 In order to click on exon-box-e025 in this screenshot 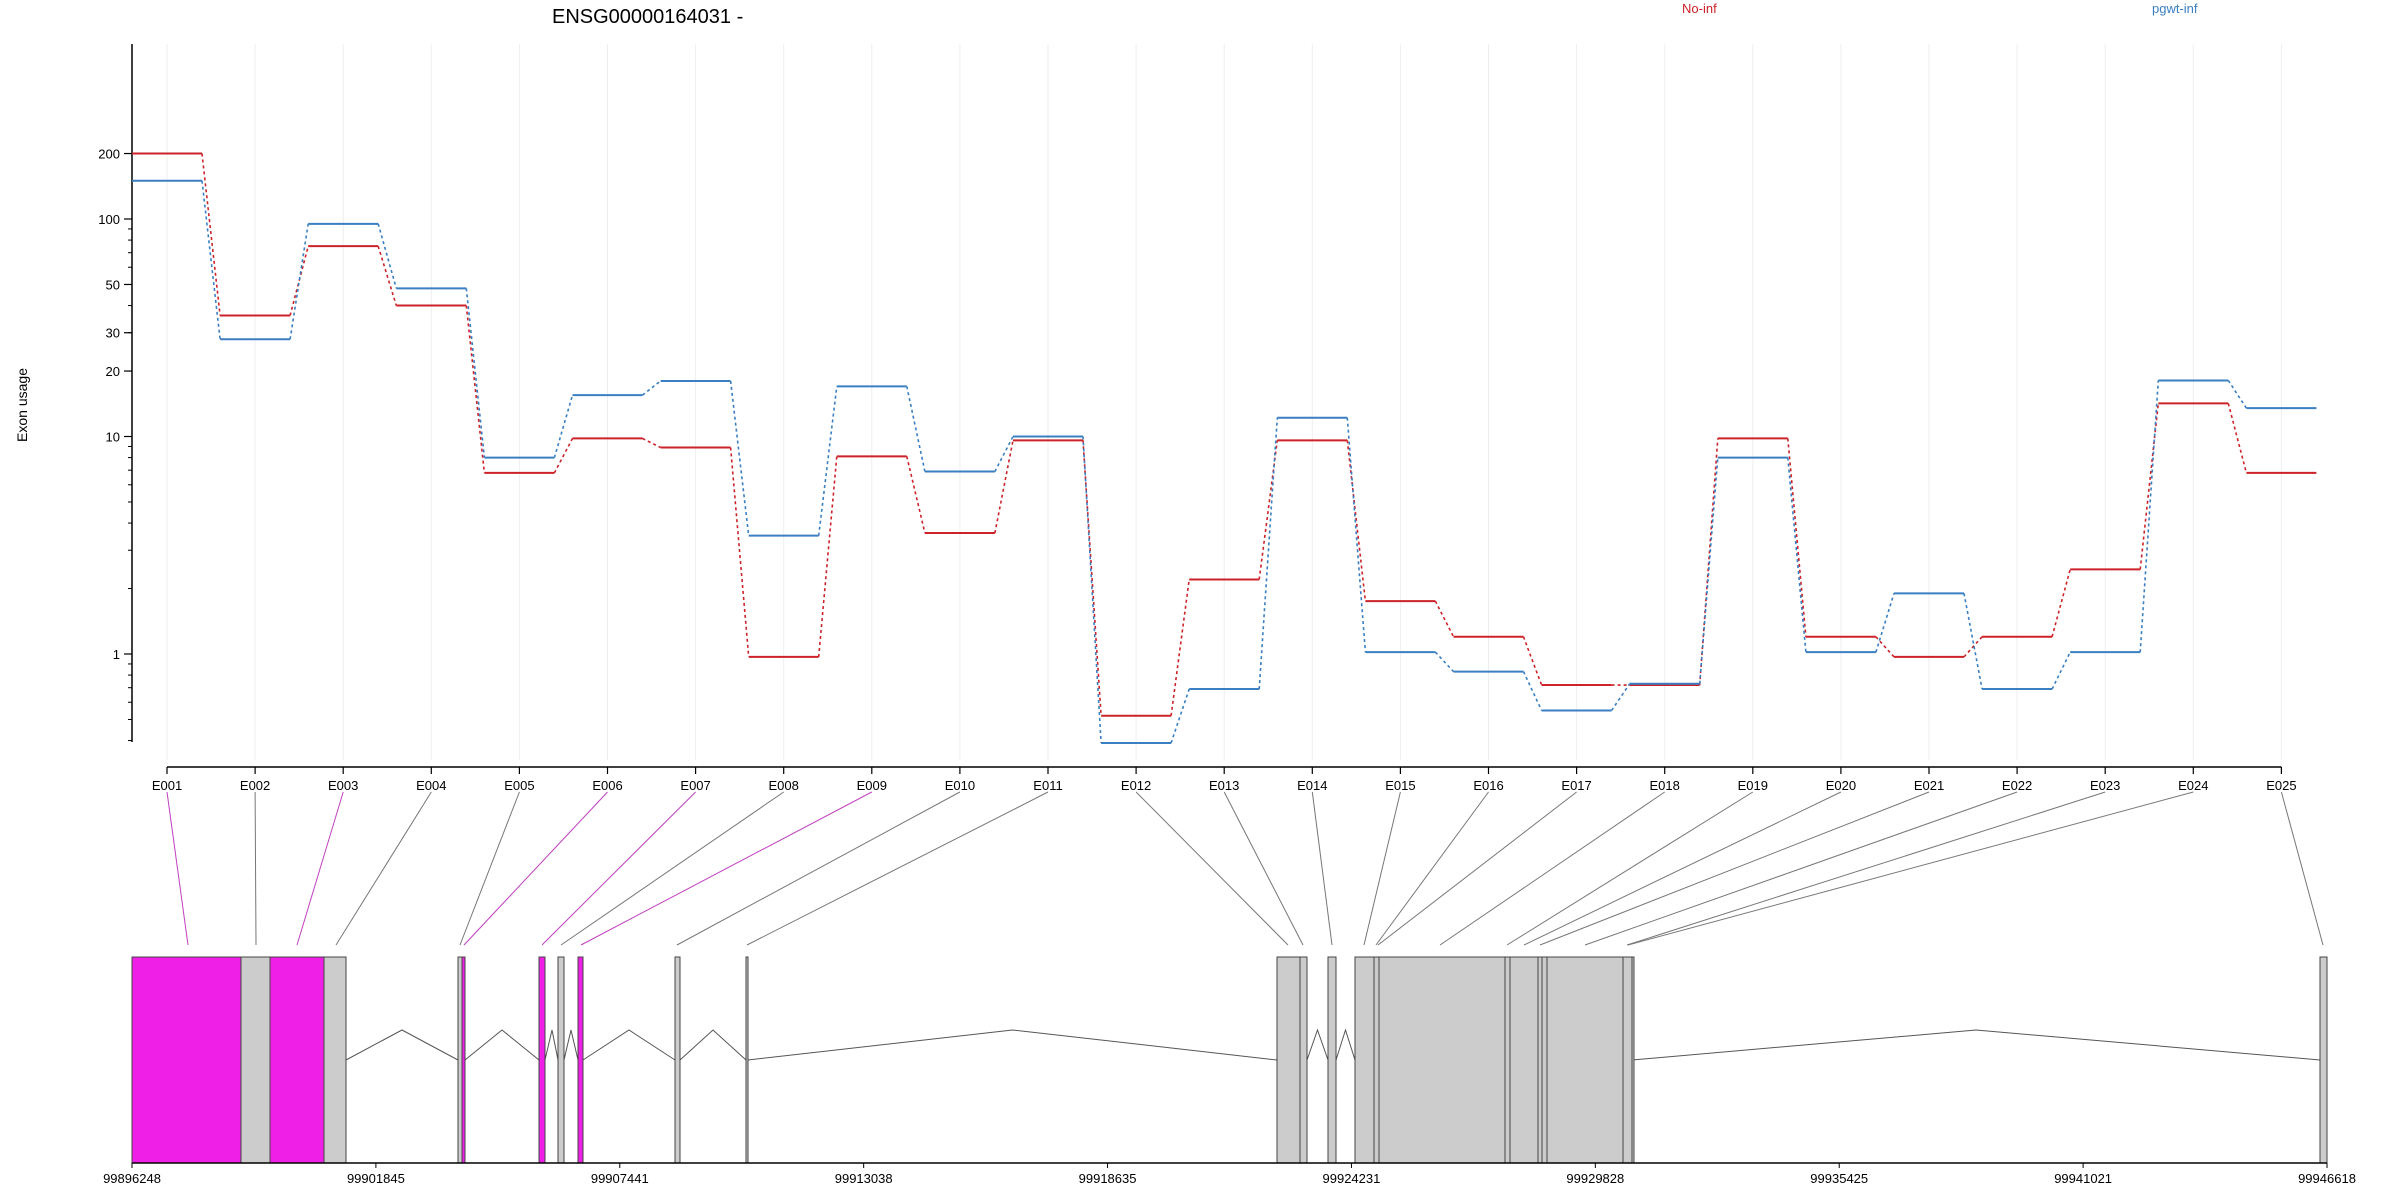, I will do `click(2323, 1060)`.